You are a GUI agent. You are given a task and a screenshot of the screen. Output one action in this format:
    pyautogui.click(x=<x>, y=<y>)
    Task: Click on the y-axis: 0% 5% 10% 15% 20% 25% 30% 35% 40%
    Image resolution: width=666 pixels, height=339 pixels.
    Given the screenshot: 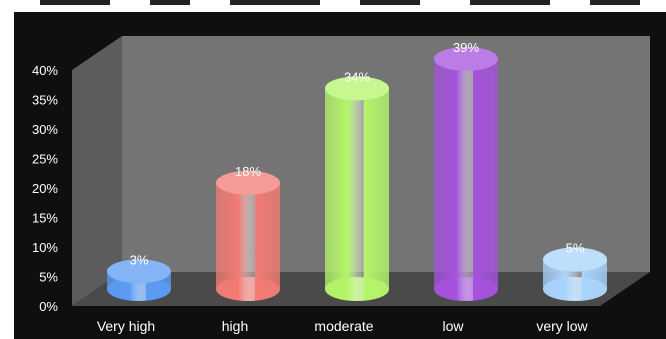 What is the action you would take?
    pyautogui.click(x=45, y=188)
    